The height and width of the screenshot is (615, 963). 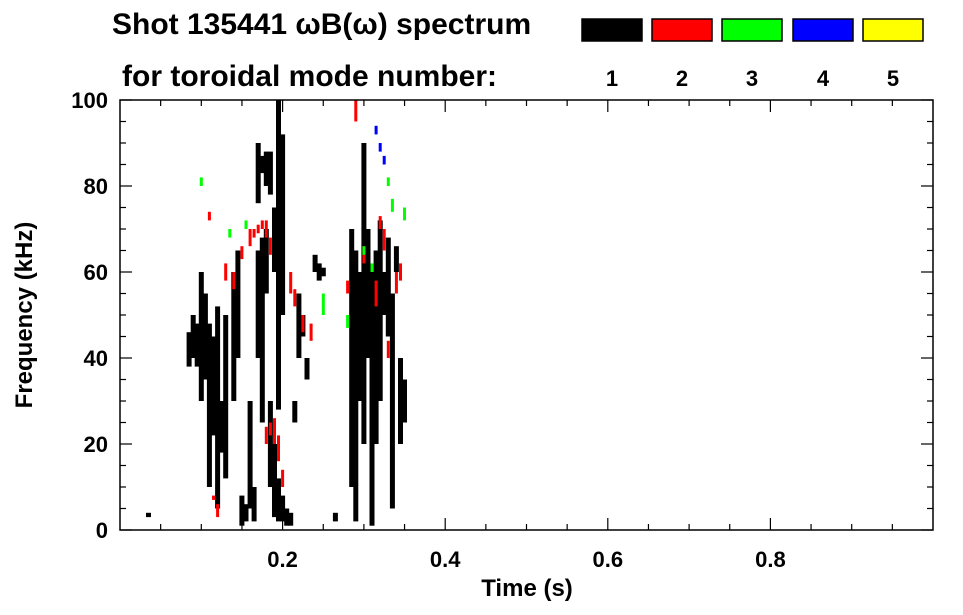 I want to click on legend-label-3: 3, so click(x=752, y=78).